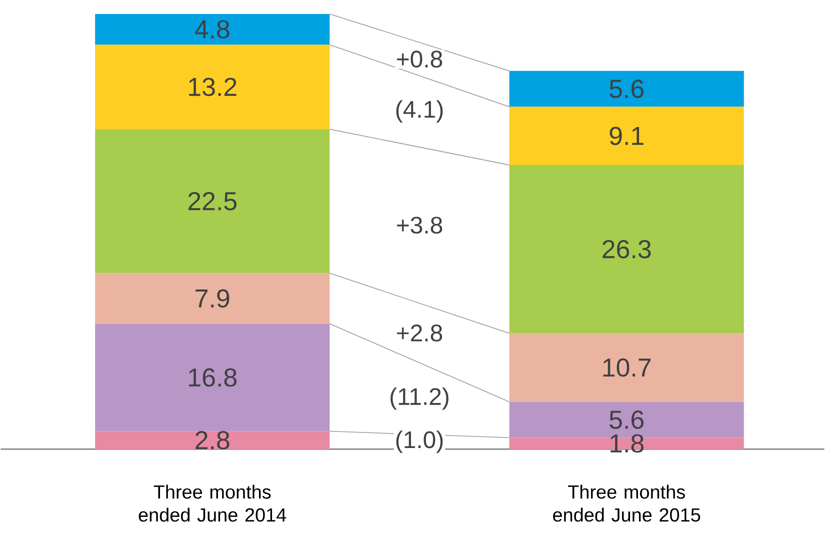 Image resolution: width=825 pixels, height=541 pixels. I want to click on annotation: +0.8, so click(419, 59).